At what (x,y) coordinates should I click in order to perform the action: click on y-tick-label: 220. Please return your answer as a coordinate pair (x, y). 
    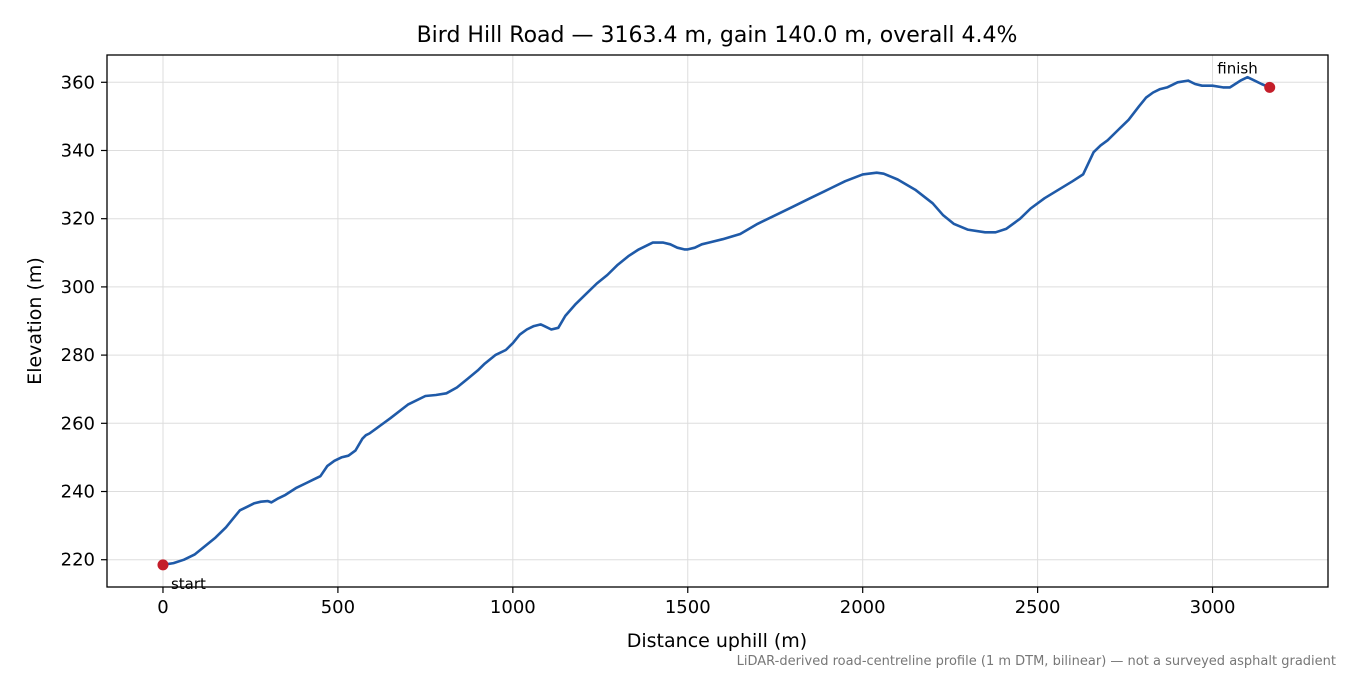
    Looking at the image, I should click on (78, 560).